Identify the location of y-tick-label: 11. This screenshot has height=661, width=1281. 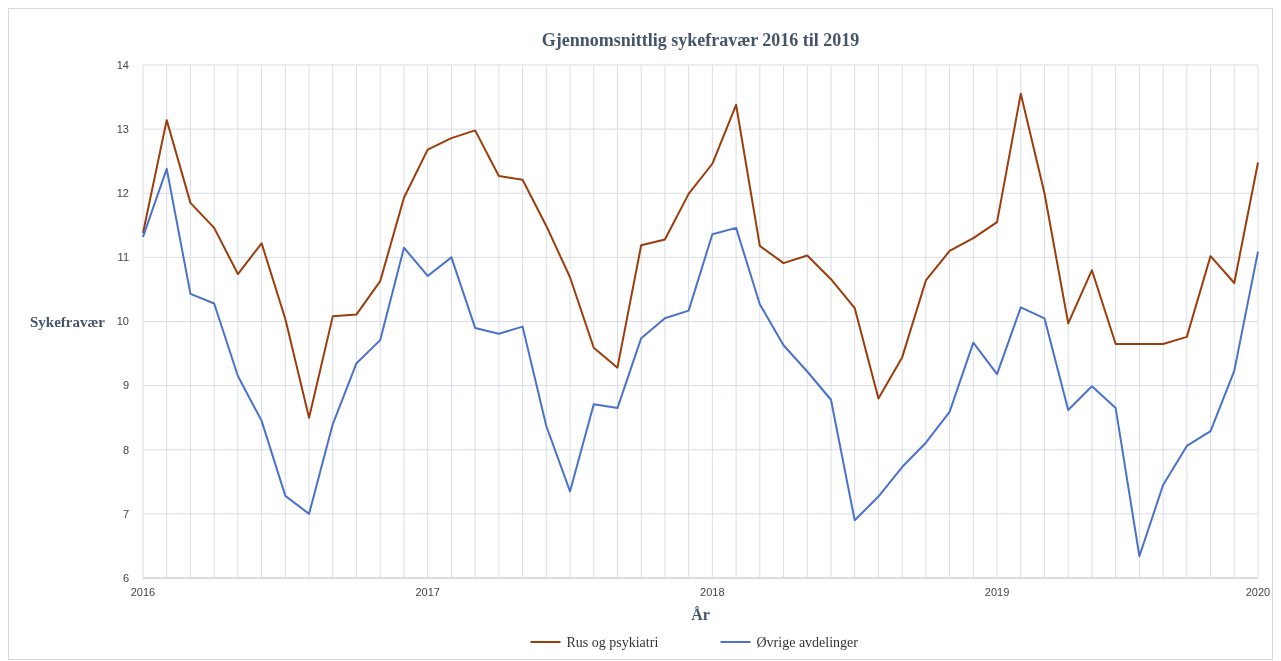
(123, 257).